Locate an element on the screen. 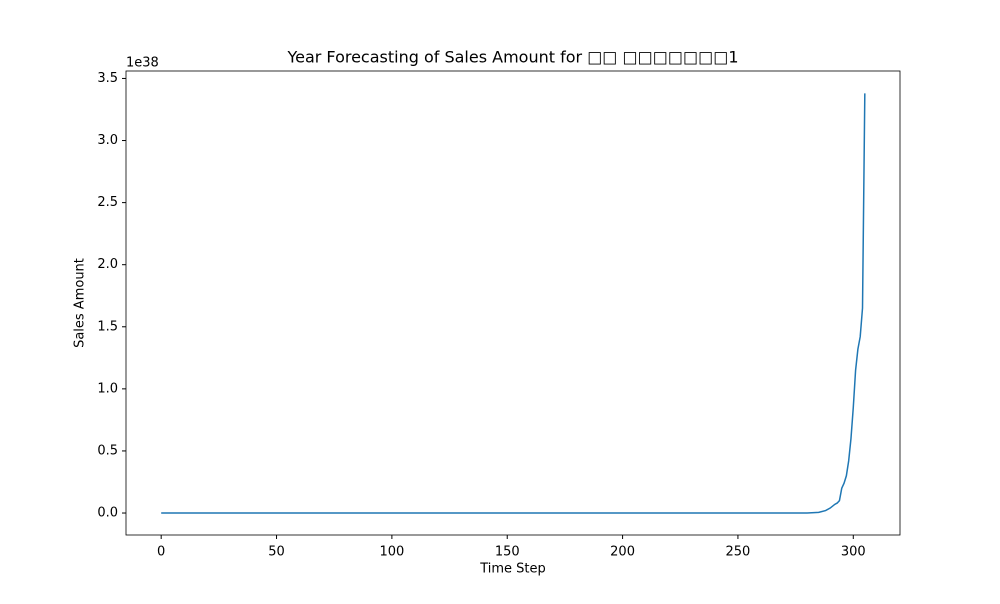 This screenshot has width=1000, height=604. y-tick-label: 2.5 is located at coordinates (107, 202).